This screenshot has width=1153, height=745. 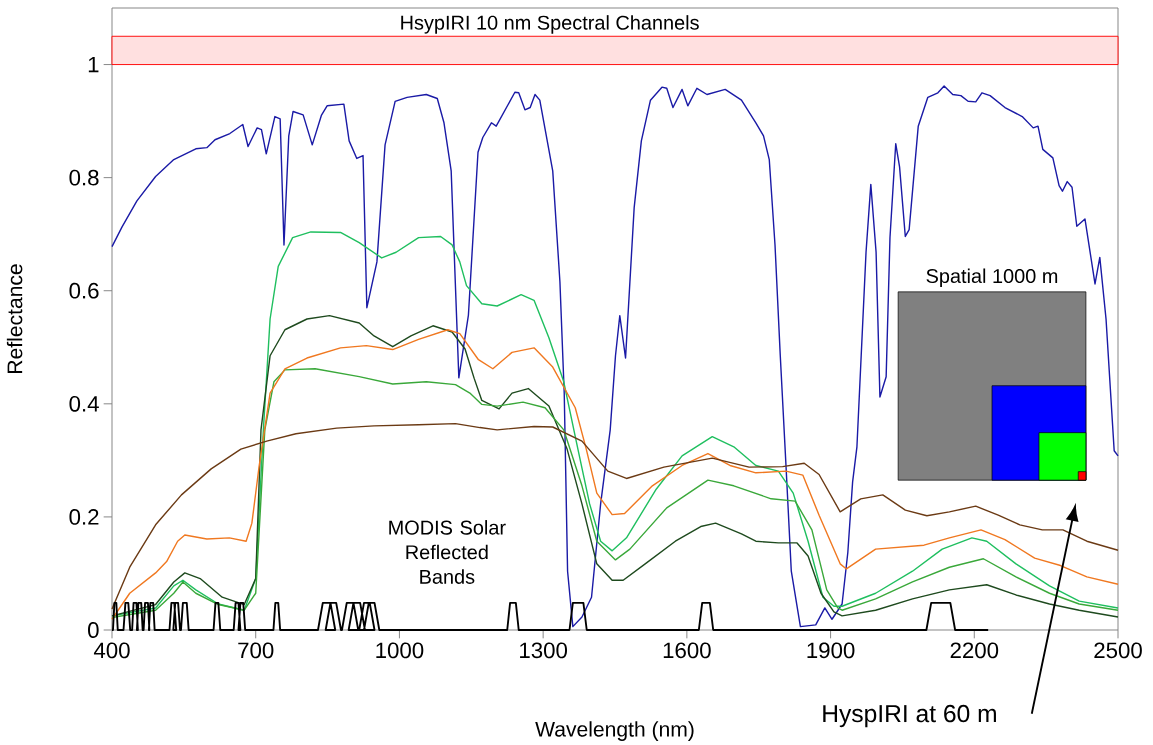 I want to click on x-tick-label: 400, so click(x=111, y=650).